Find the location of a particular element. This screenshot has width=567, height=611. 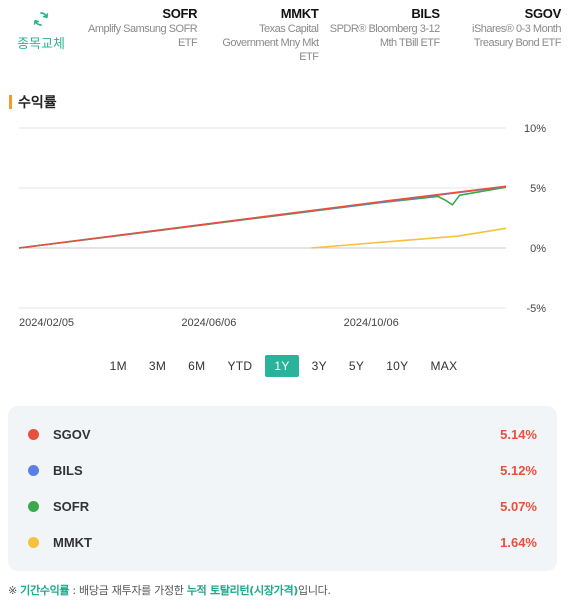

refresh-icon is located at coordinates (41, 19).